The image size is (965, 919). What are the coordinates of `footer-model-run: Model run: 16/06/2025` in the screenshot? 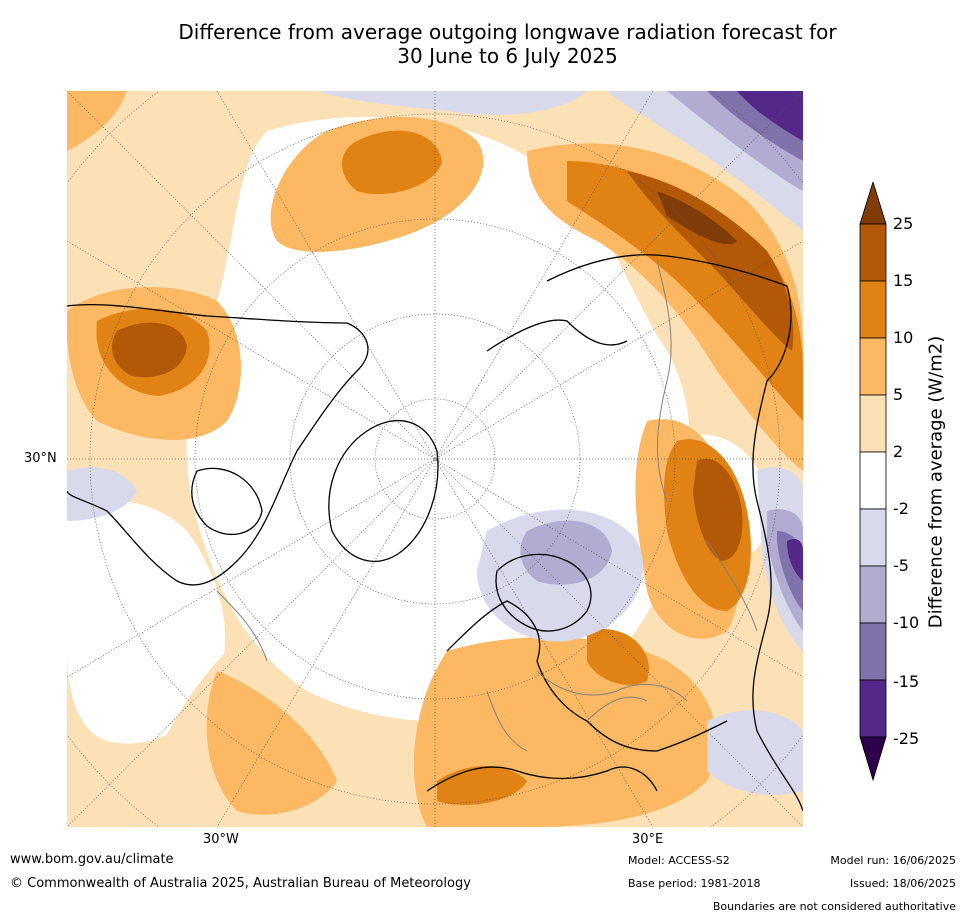 It's located at (893, 860).